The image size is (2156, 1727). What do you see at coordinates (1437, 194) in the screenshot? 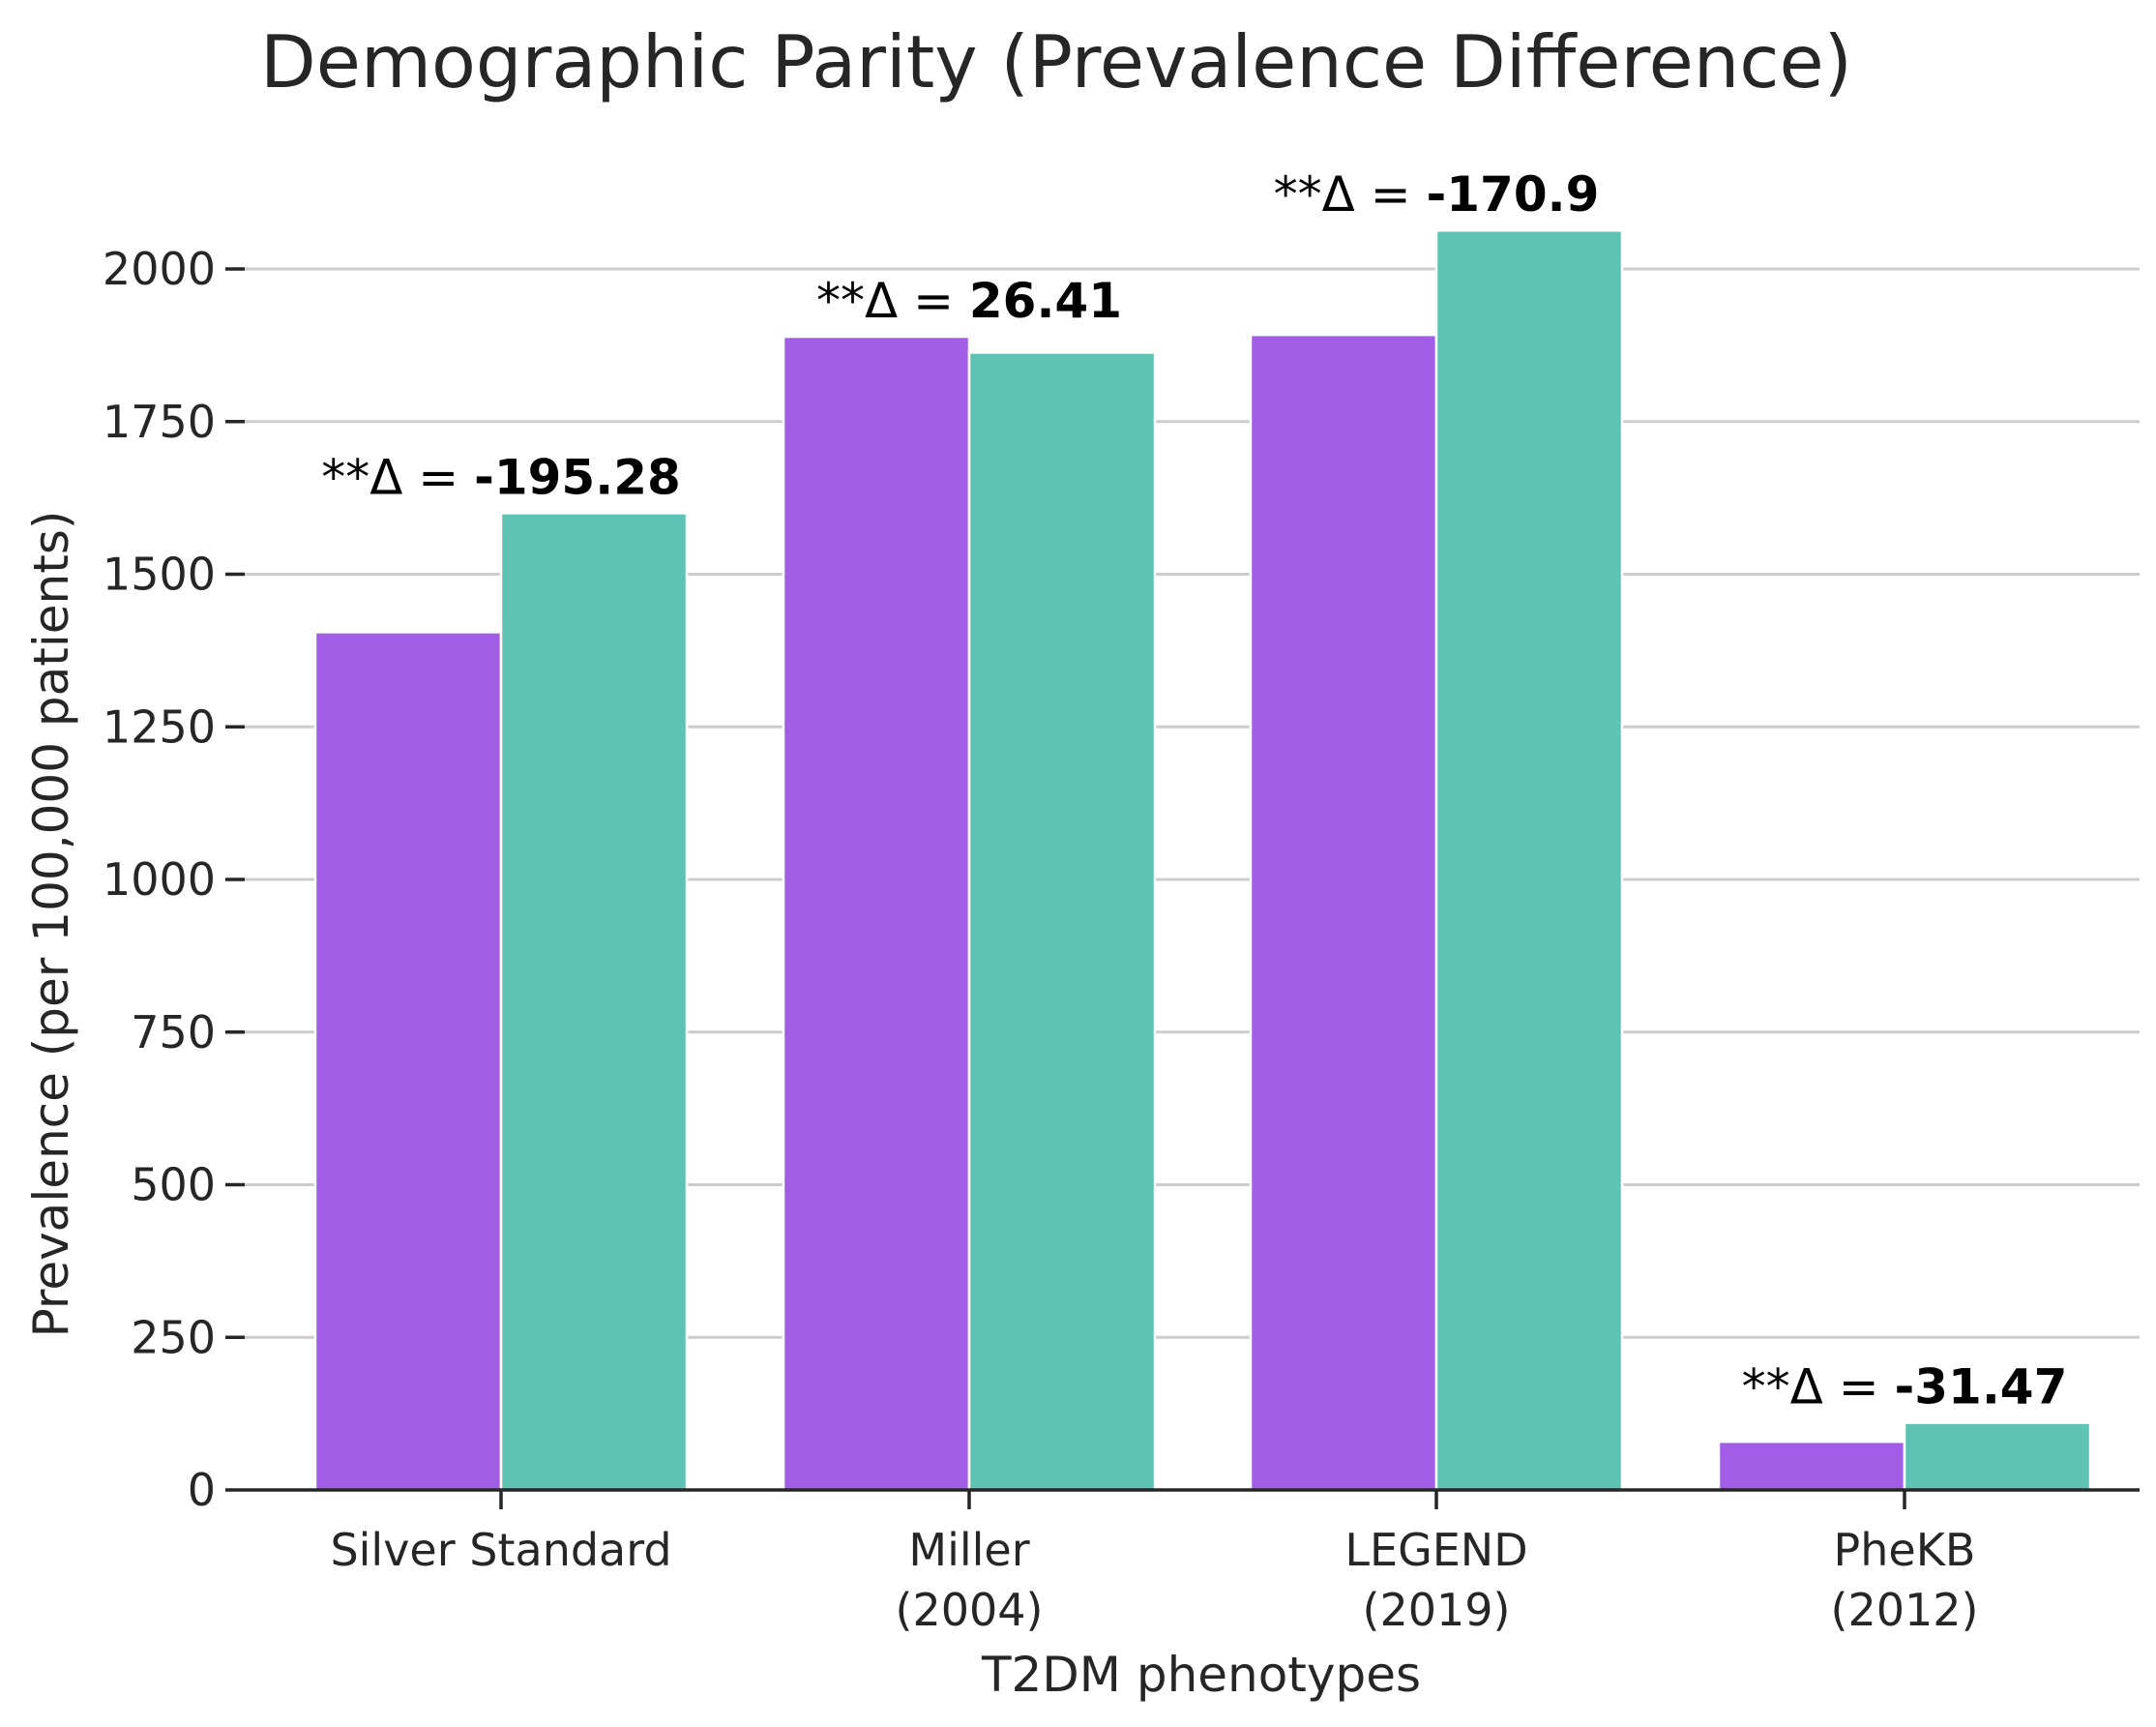
I see `delta-annotation: **Δ = -170.9` at bounding box center [1437, 194].